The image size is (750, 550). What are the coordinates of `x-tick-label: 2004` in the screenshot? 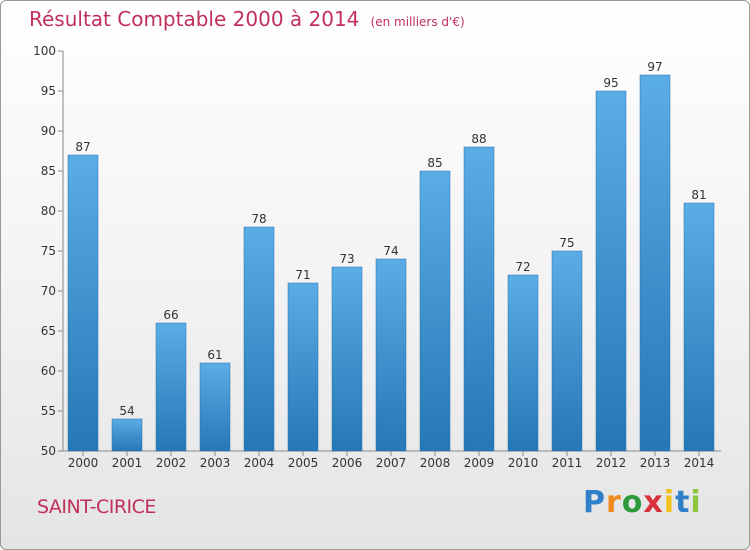 It's located at (259, 463).